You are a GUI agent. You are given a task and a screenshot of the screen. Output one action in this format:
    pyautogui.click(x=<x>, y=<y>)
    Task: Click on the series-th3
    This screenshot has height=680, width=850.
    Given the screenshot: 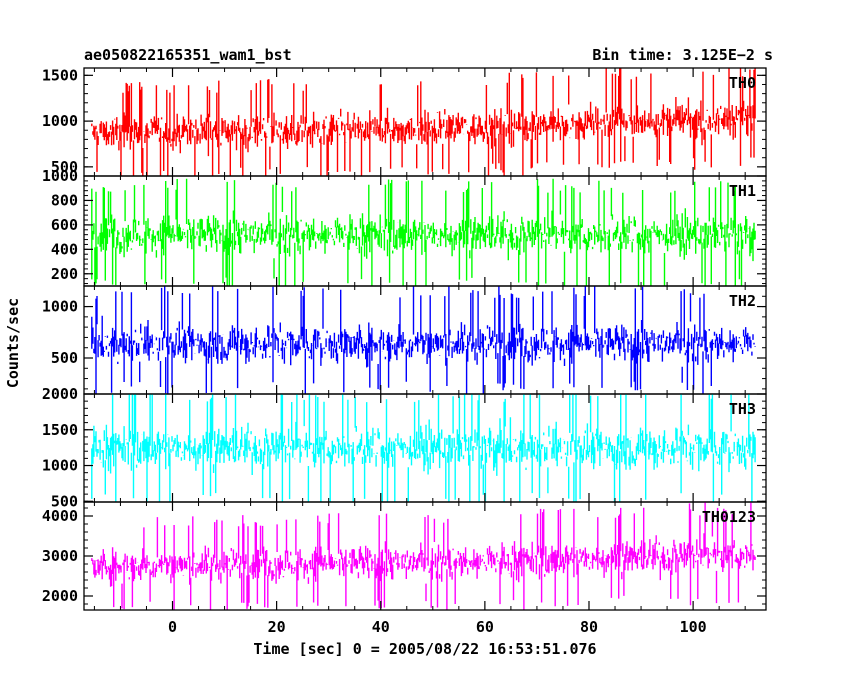 What is the action you would take?
    pyautogui.click(x=423, y=448)
    